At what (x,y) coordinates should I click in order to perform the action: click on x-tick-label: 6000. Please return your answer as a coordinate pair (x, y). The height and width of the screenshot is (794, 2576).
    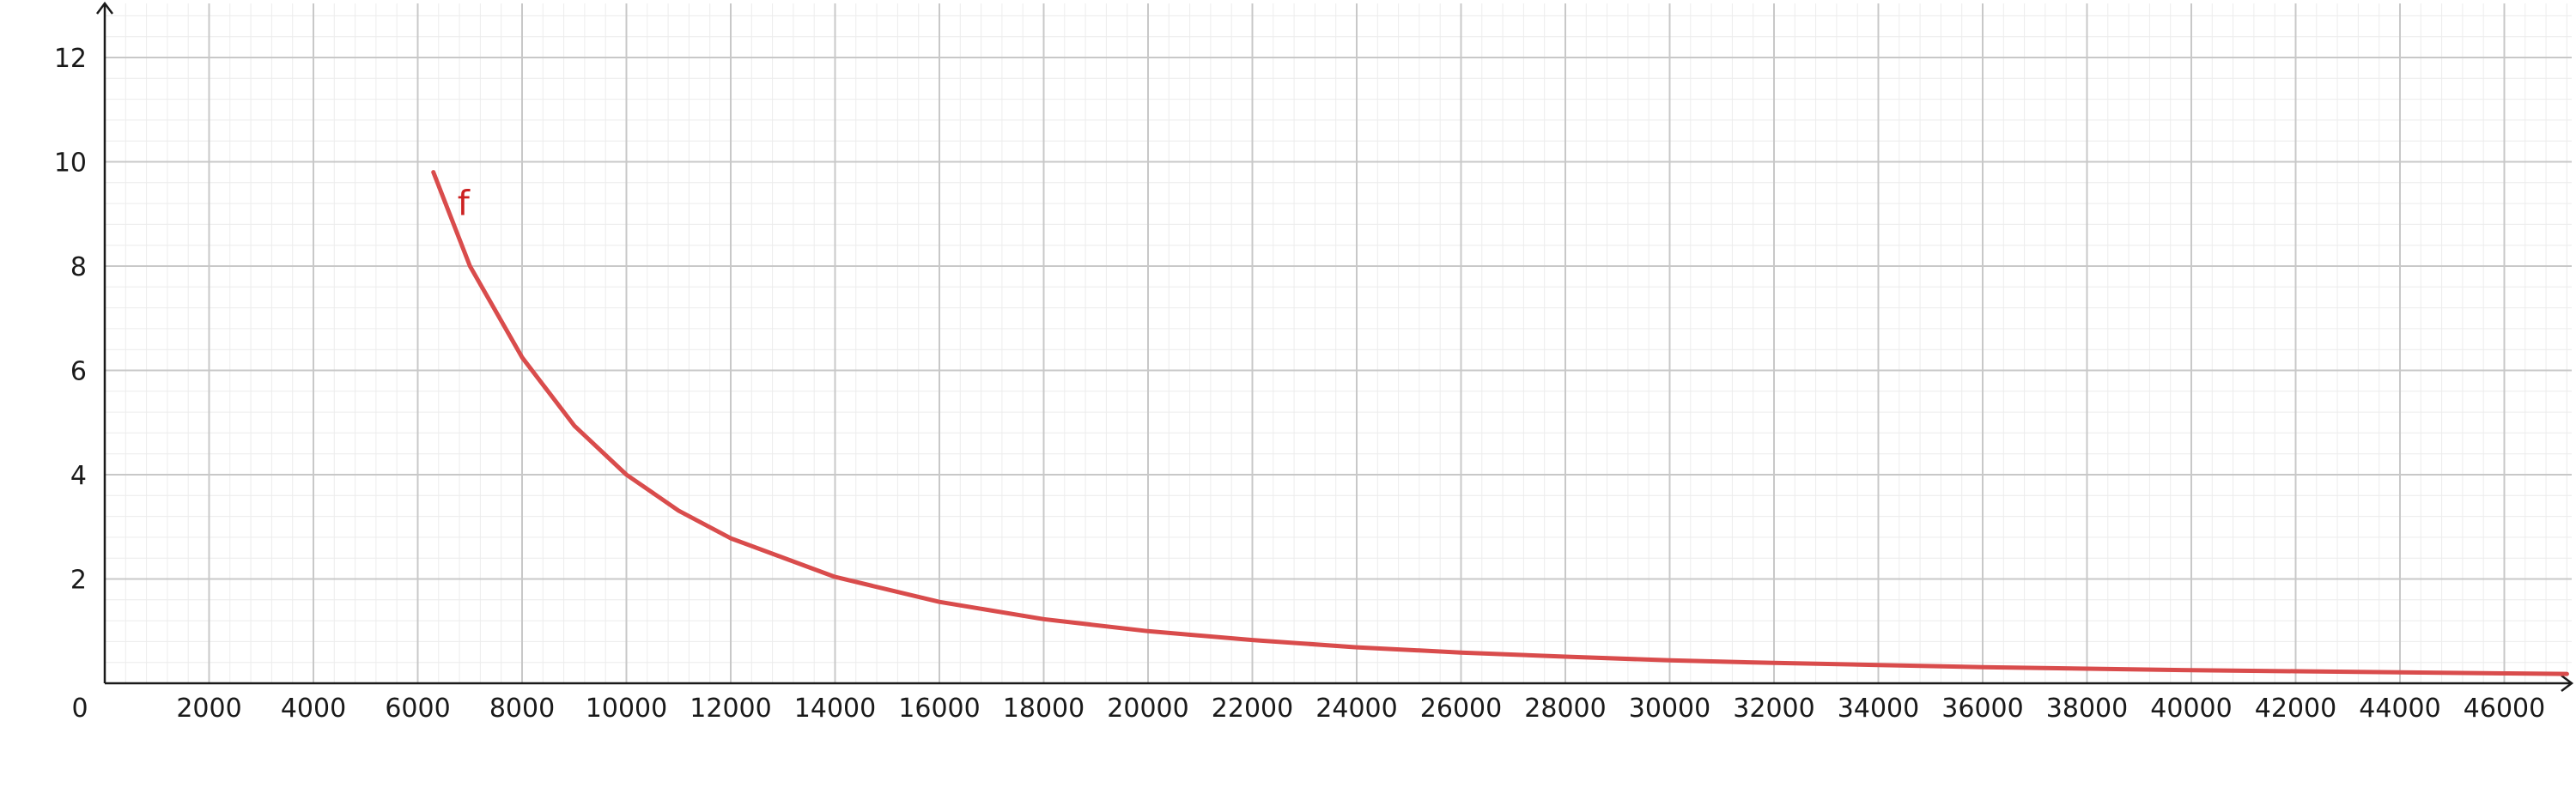
    Looking at the image, I should click on (418, 709).